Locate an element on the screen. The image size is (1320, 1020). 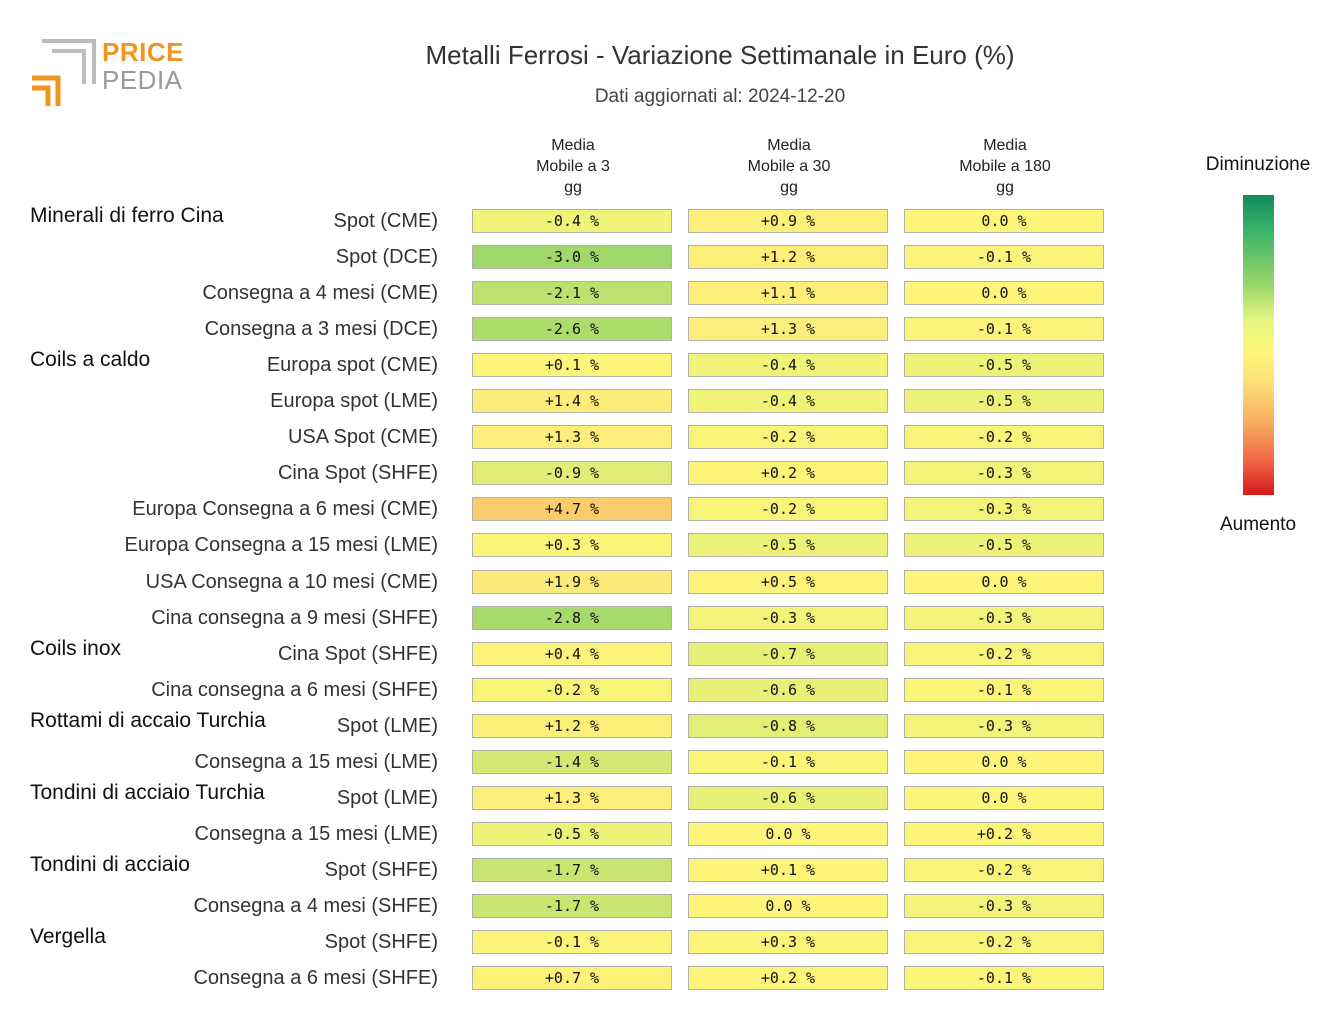
group-label: Coils inox is located at coordinates (76, 648).